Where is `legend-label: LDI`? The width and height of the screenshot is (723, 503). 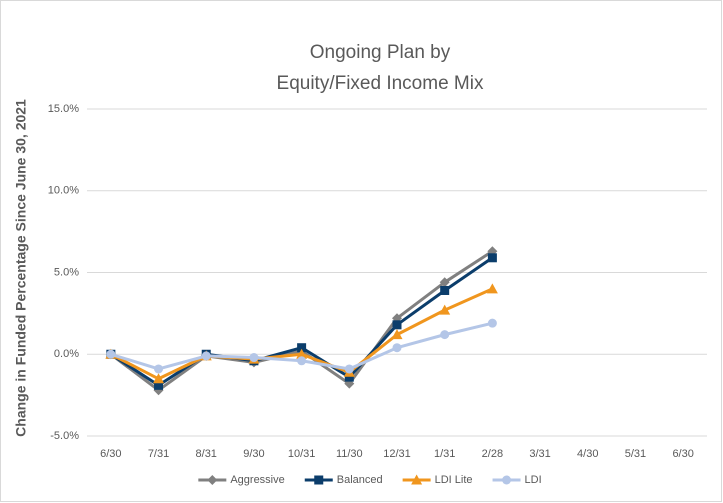
legend-label: LDI is located at coordinates (533, 480).